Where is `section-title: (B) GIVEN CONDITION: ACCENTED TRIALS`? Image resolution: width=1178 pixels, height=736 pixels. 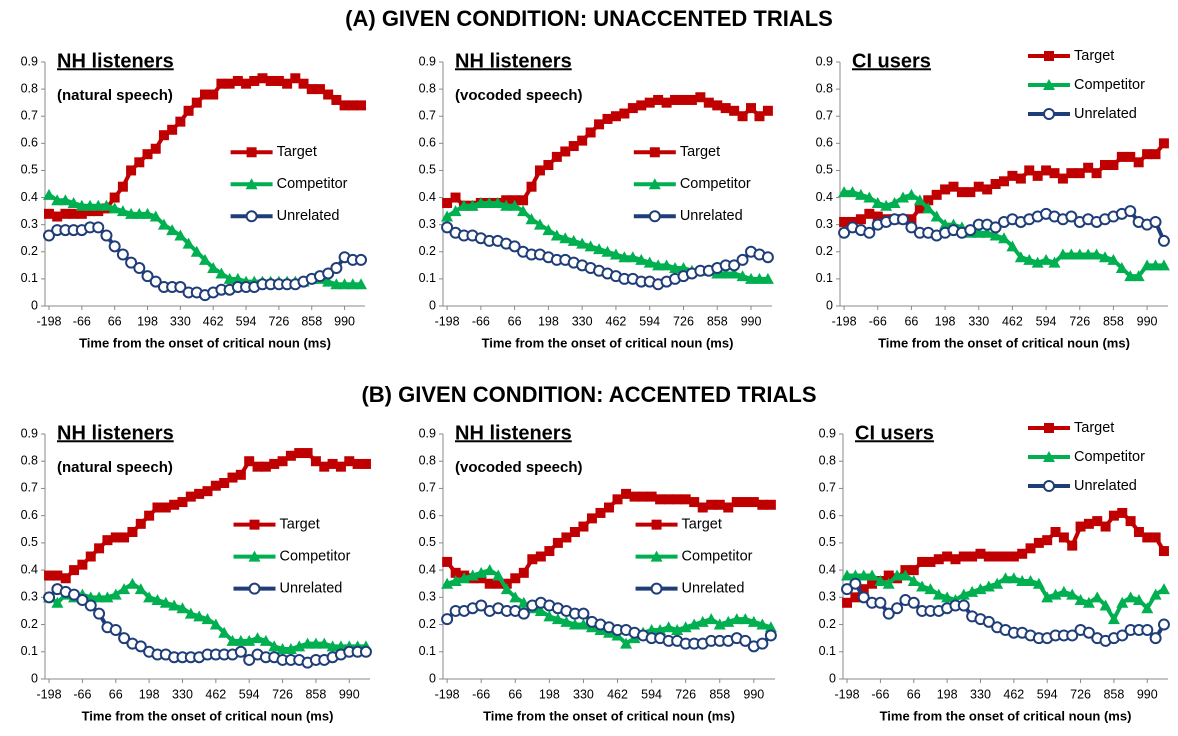 section-title: (B) GIVEN CONDITION: ACCENTED TRIALS is located at coordinates (588, 394).